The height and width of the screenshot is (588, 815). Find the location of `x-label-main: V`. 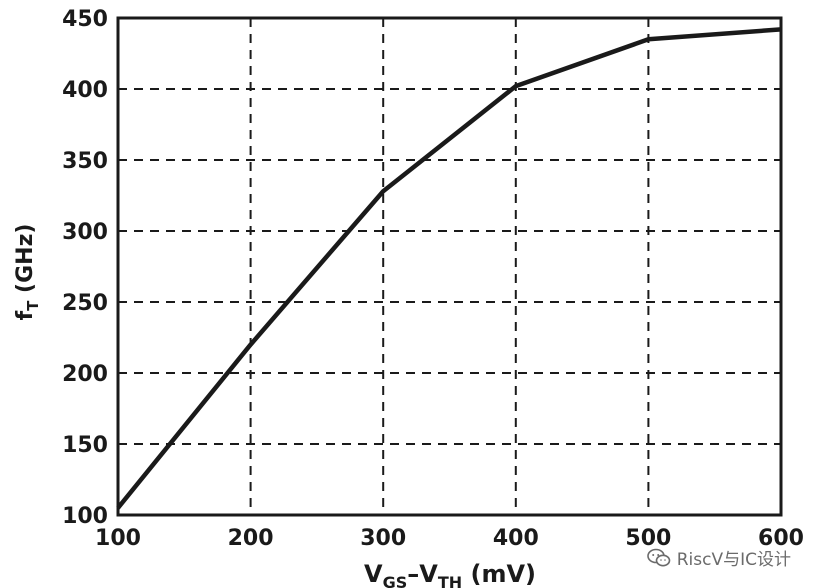

x-label-main: V is located at coordinates (373, 574).